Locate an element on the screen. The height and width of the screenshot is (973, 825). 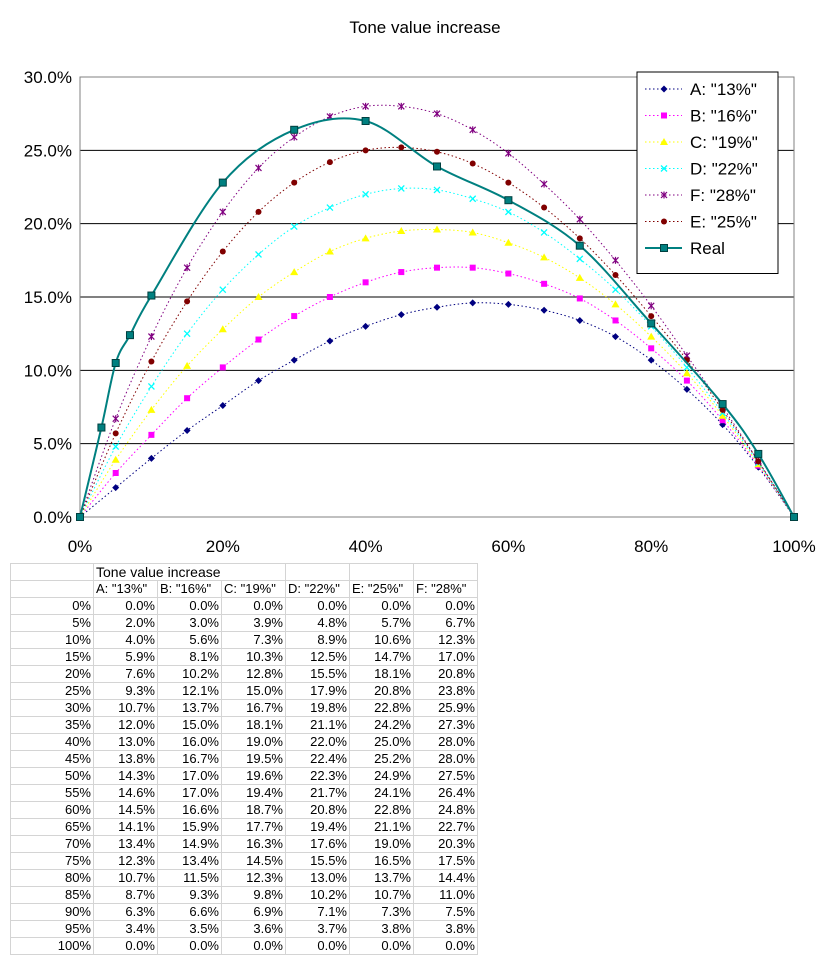
table-cell: 15.5% is located at coordinates (317, 674).